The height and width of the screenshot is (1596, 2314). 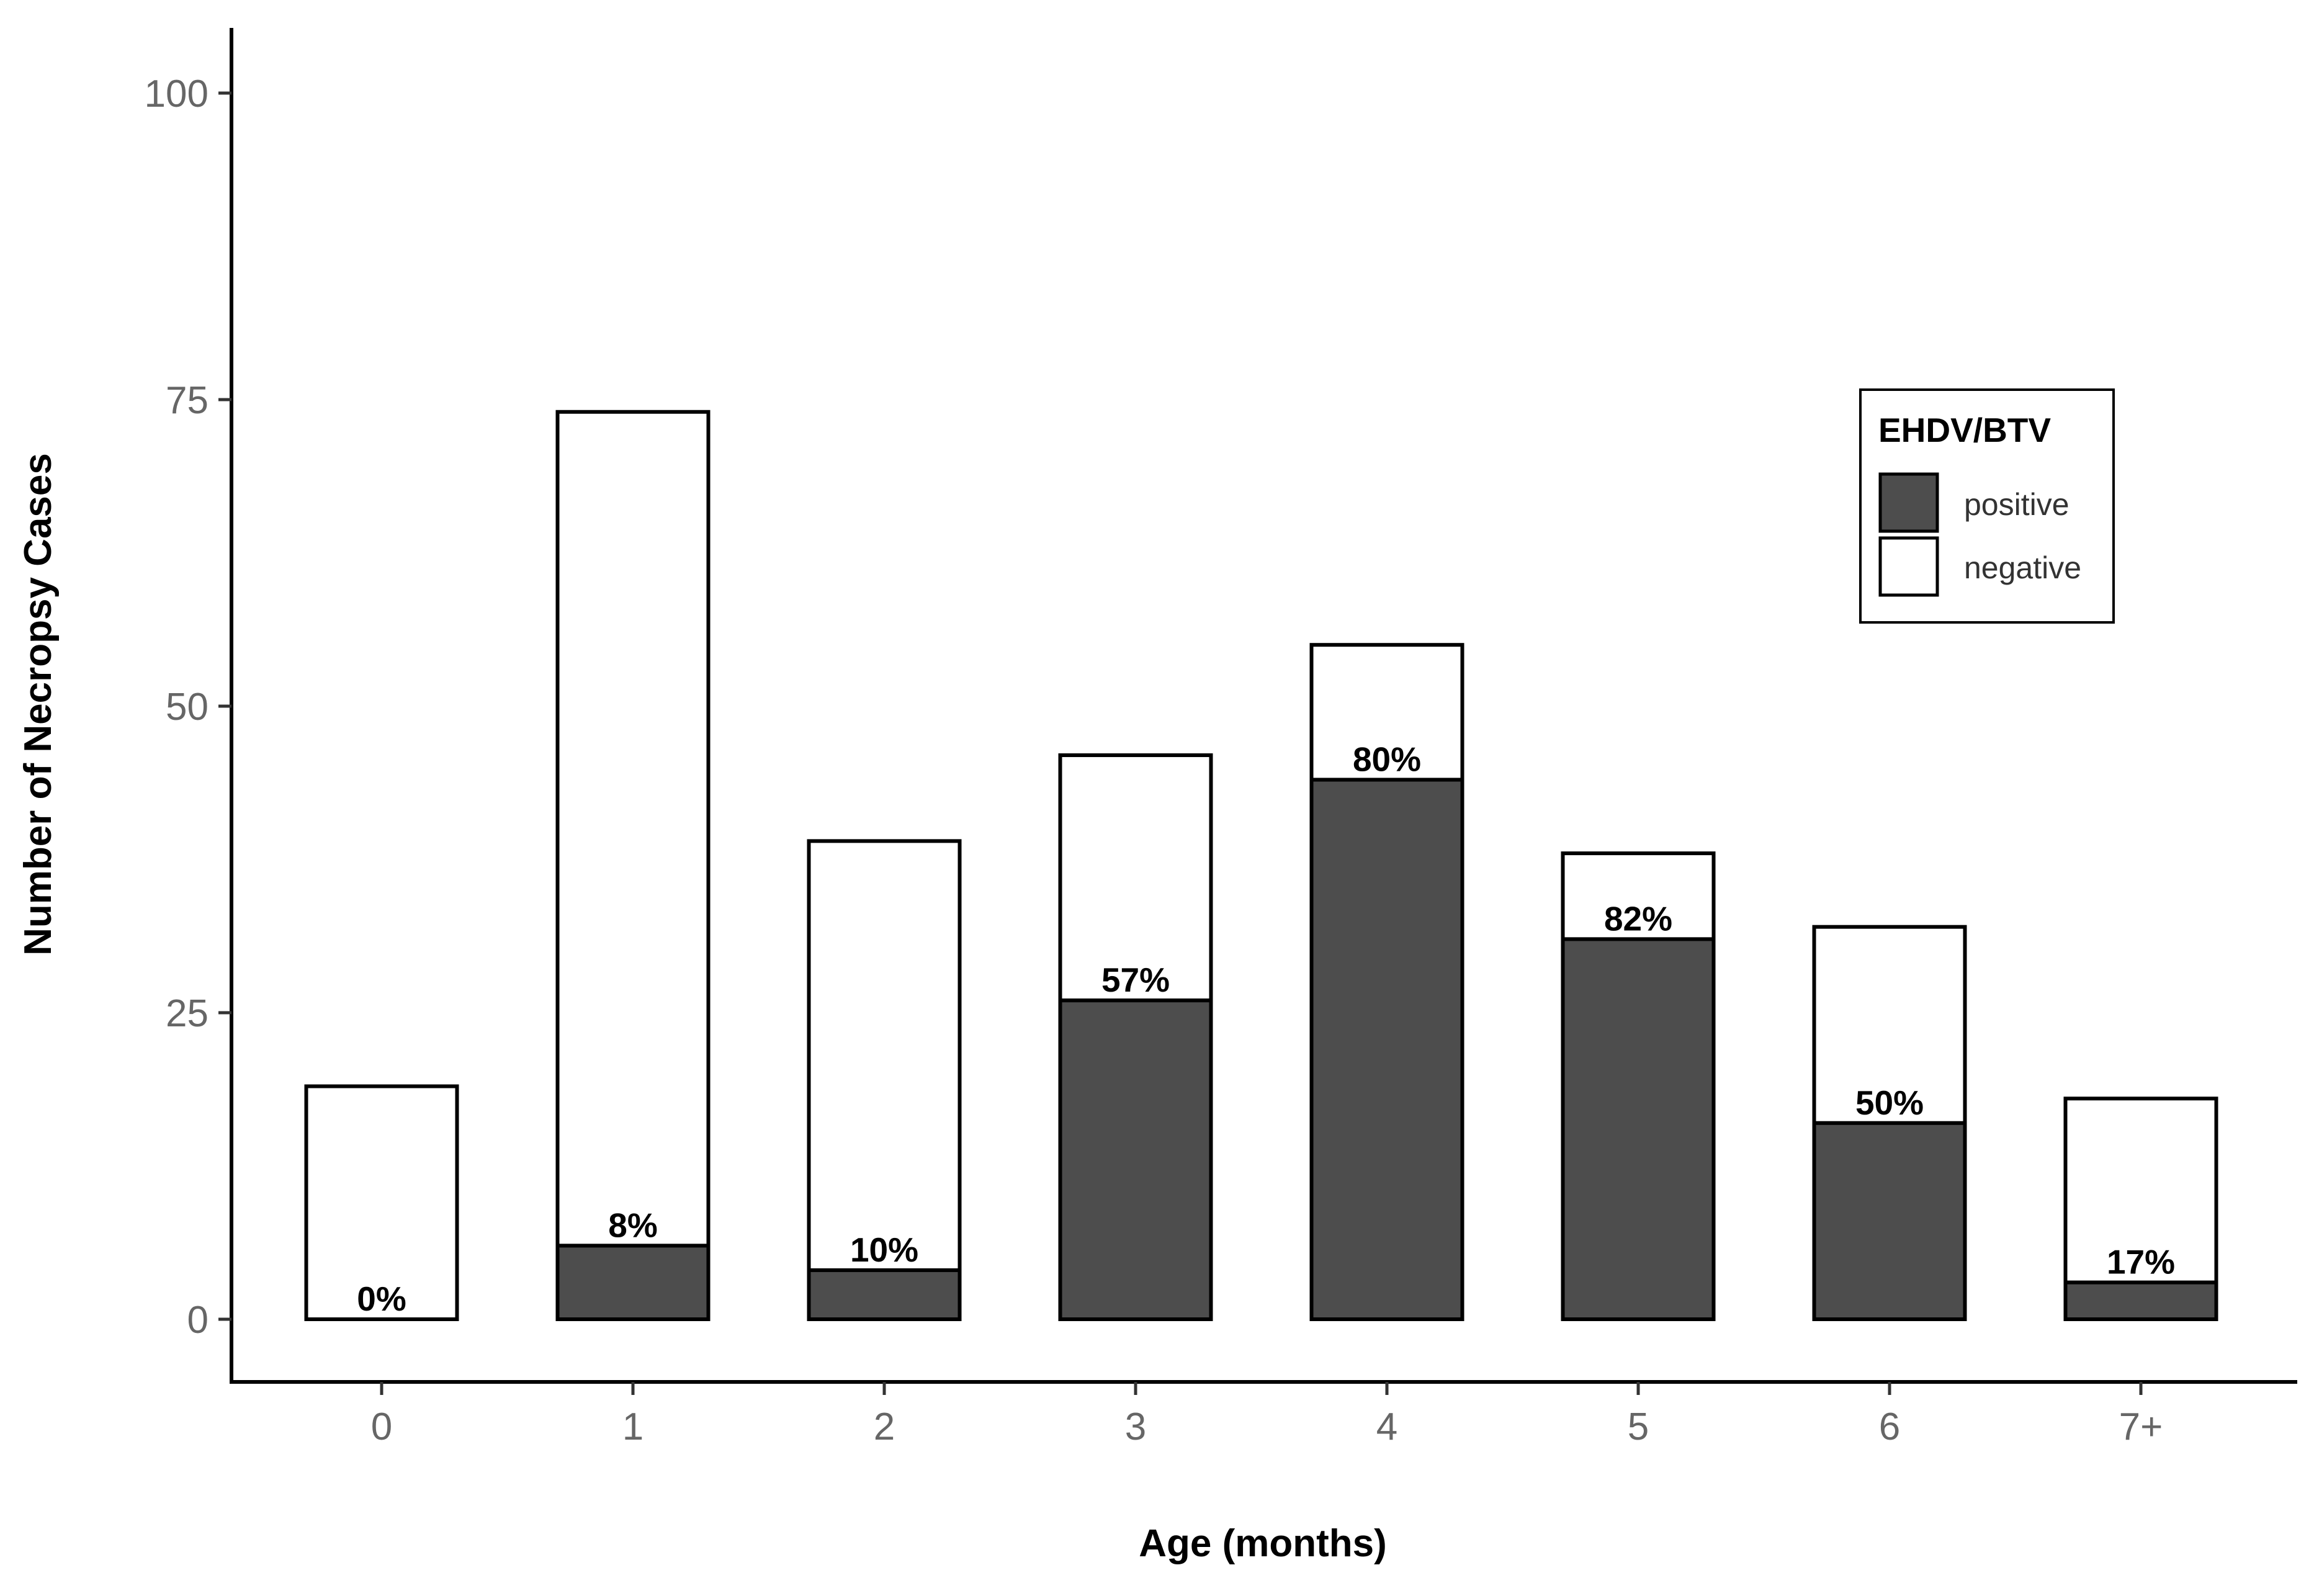 I want to click on y-tick-label-0: 0, so click(x=198, y=1320).